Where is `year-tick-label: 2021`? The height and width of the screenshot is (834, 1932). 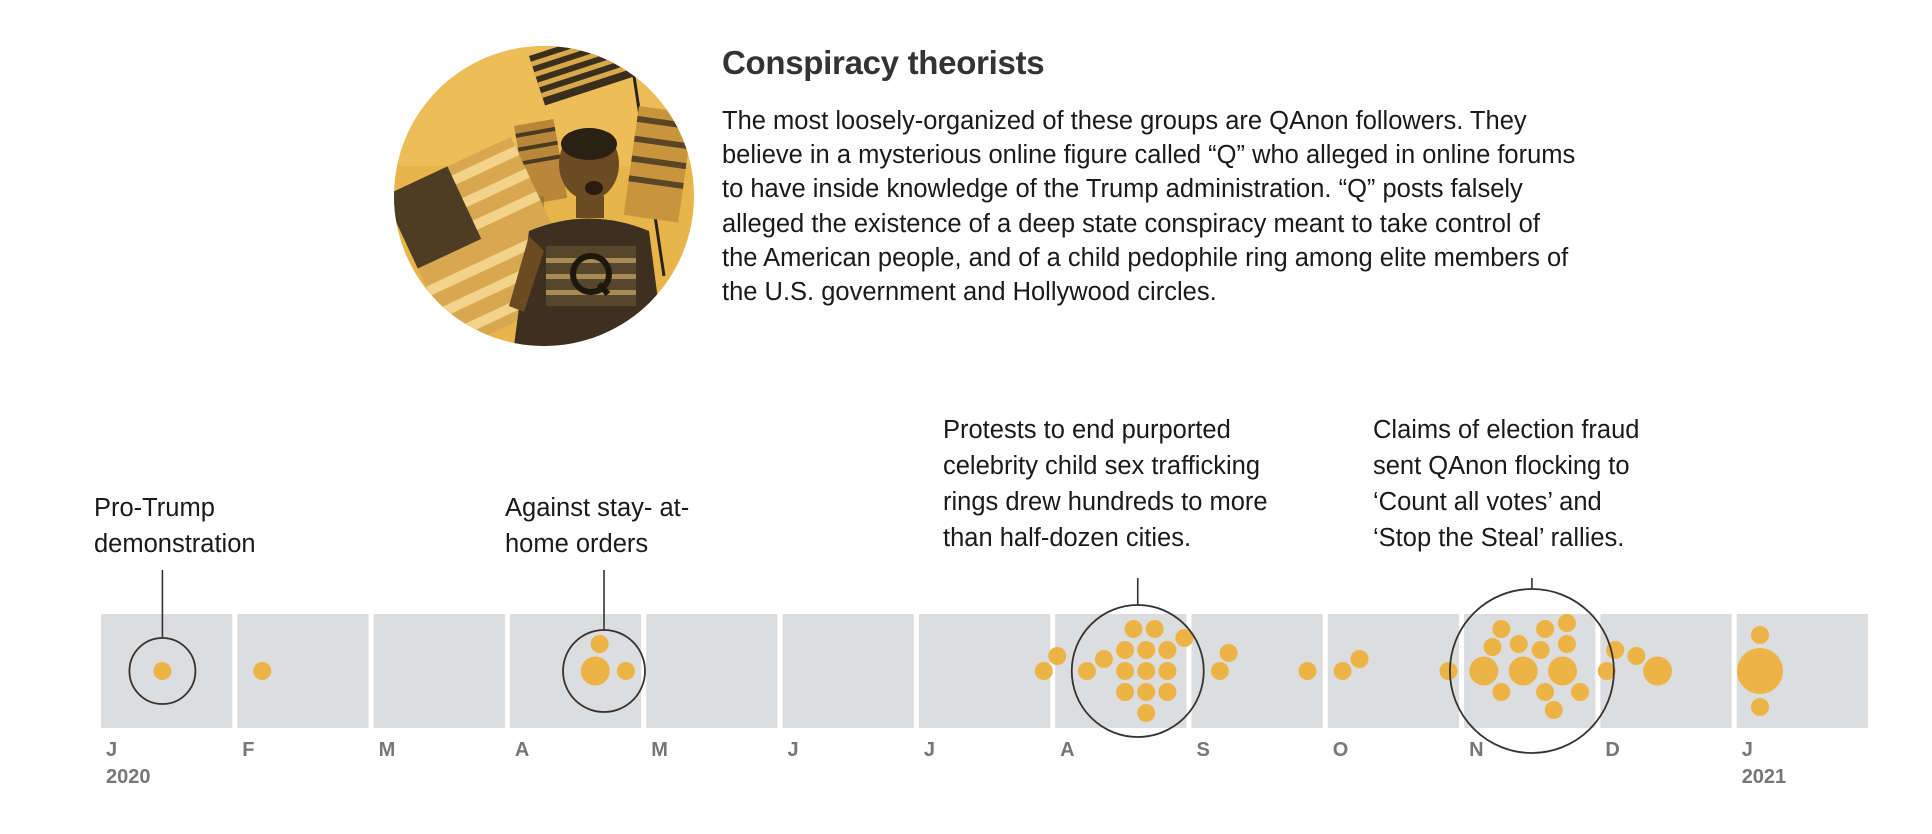 year-tick-label: 2021 is located at coordinates (1764, 777).